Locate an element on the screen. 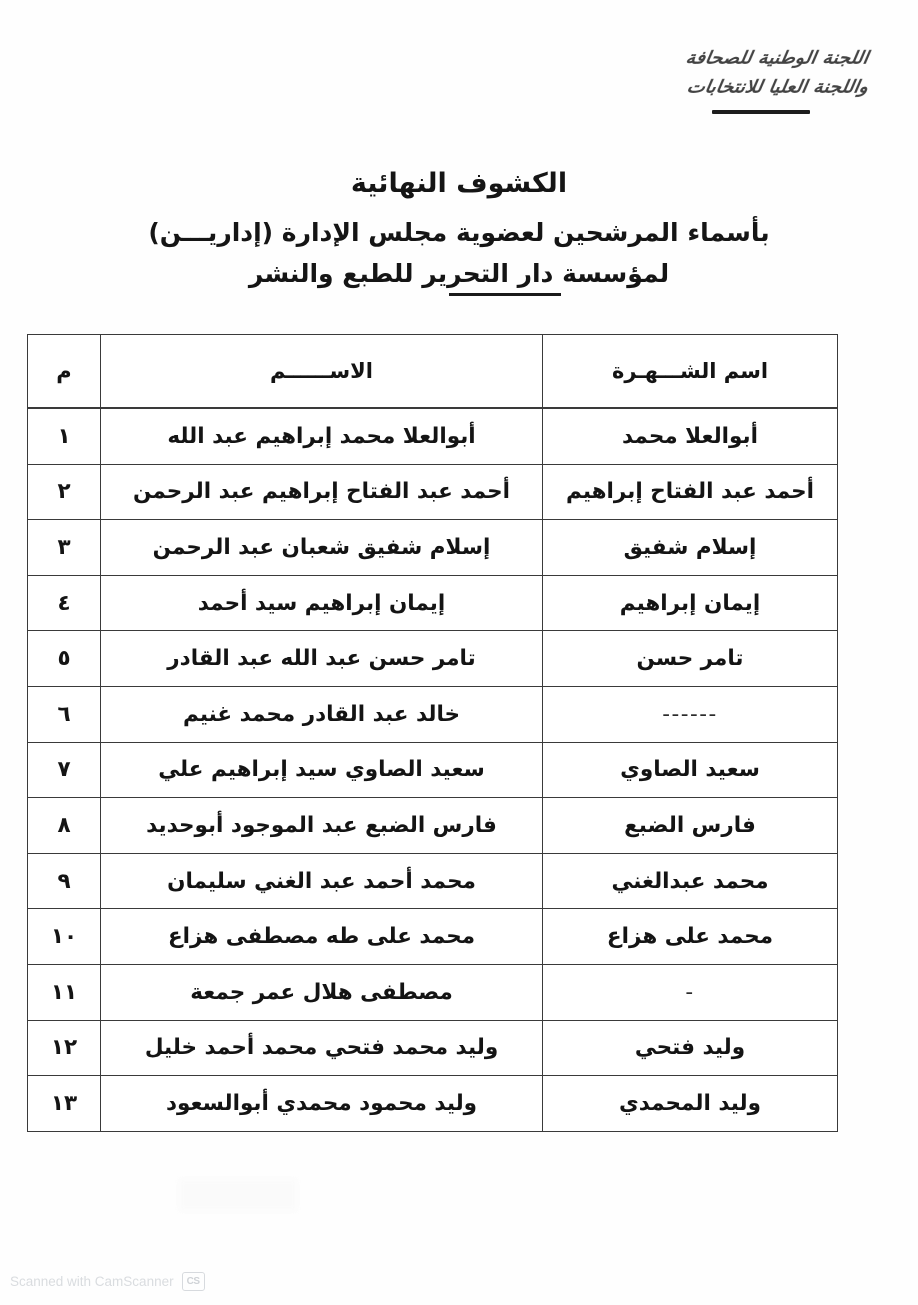 The height and width of the screenshot is (1305, 918). camscanner-label: Scanned with CamScanner is located at coordinates (92, 1281).